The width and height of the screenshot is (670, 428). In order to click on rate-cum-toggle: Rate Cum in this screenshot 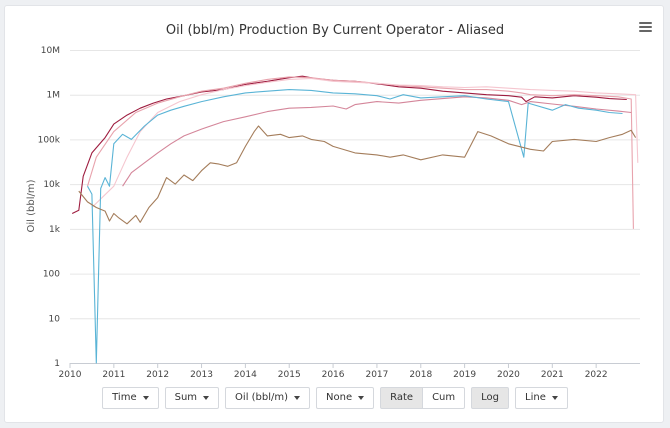, I will do `click(423, 399)`.